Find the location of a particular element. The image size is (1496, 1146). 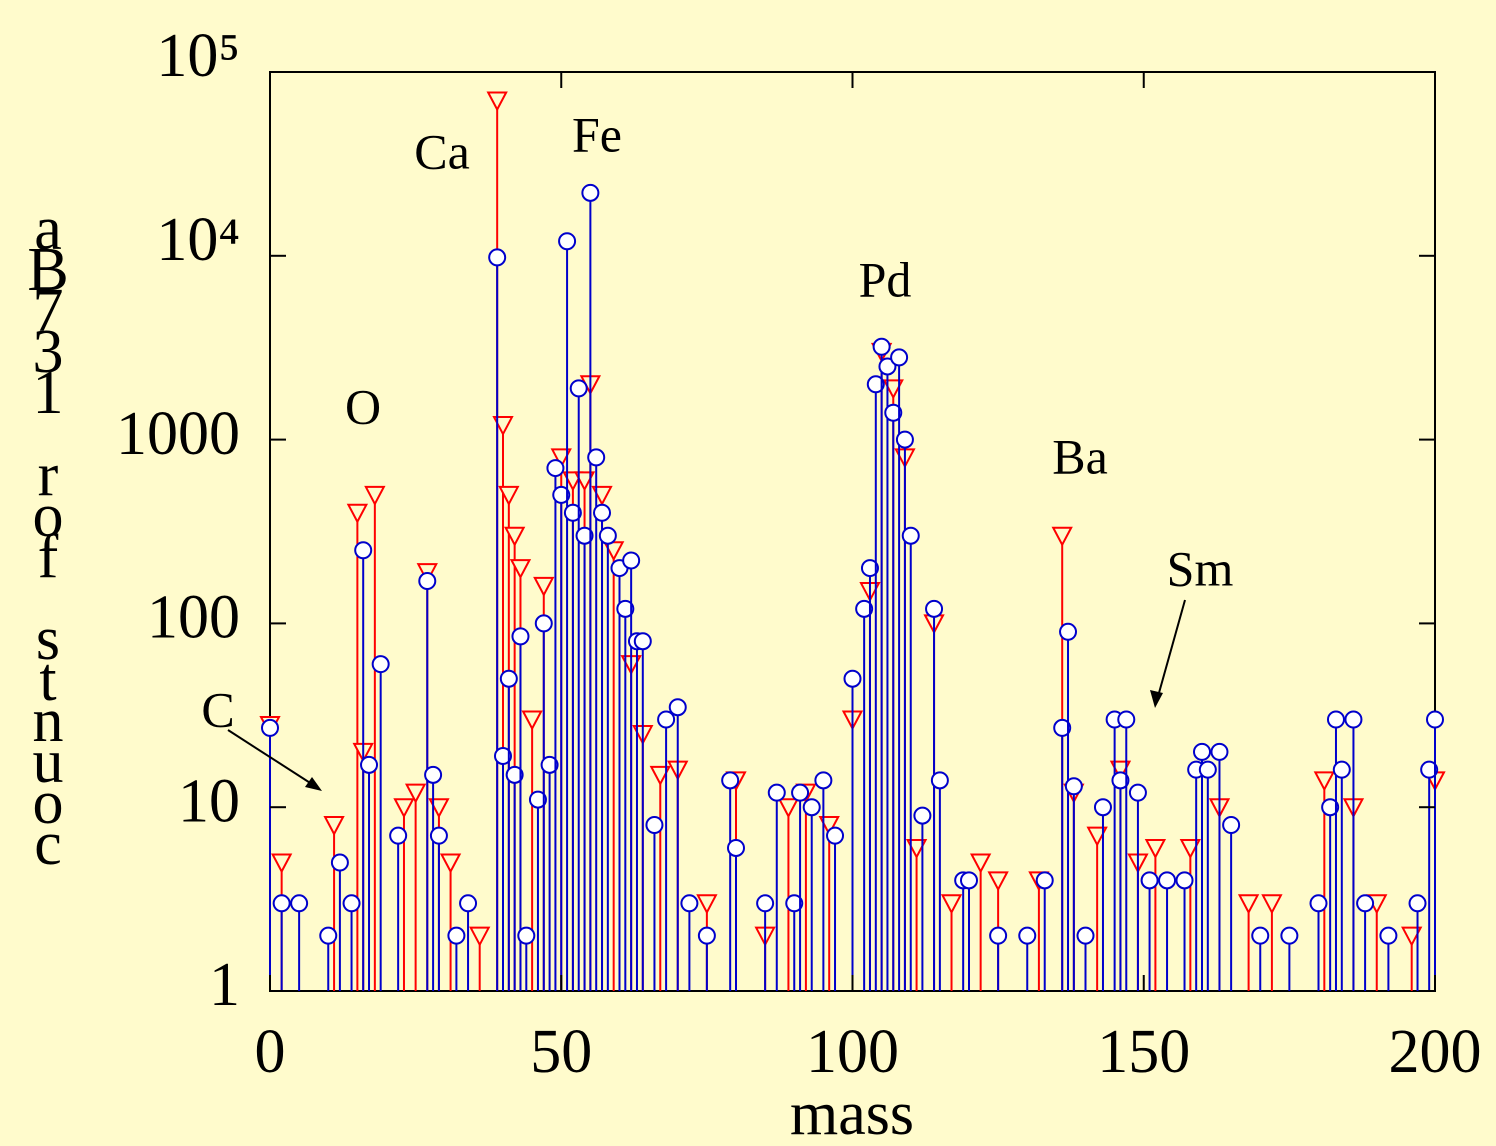

annotation: Sm is located at coordinates (1200, 568).